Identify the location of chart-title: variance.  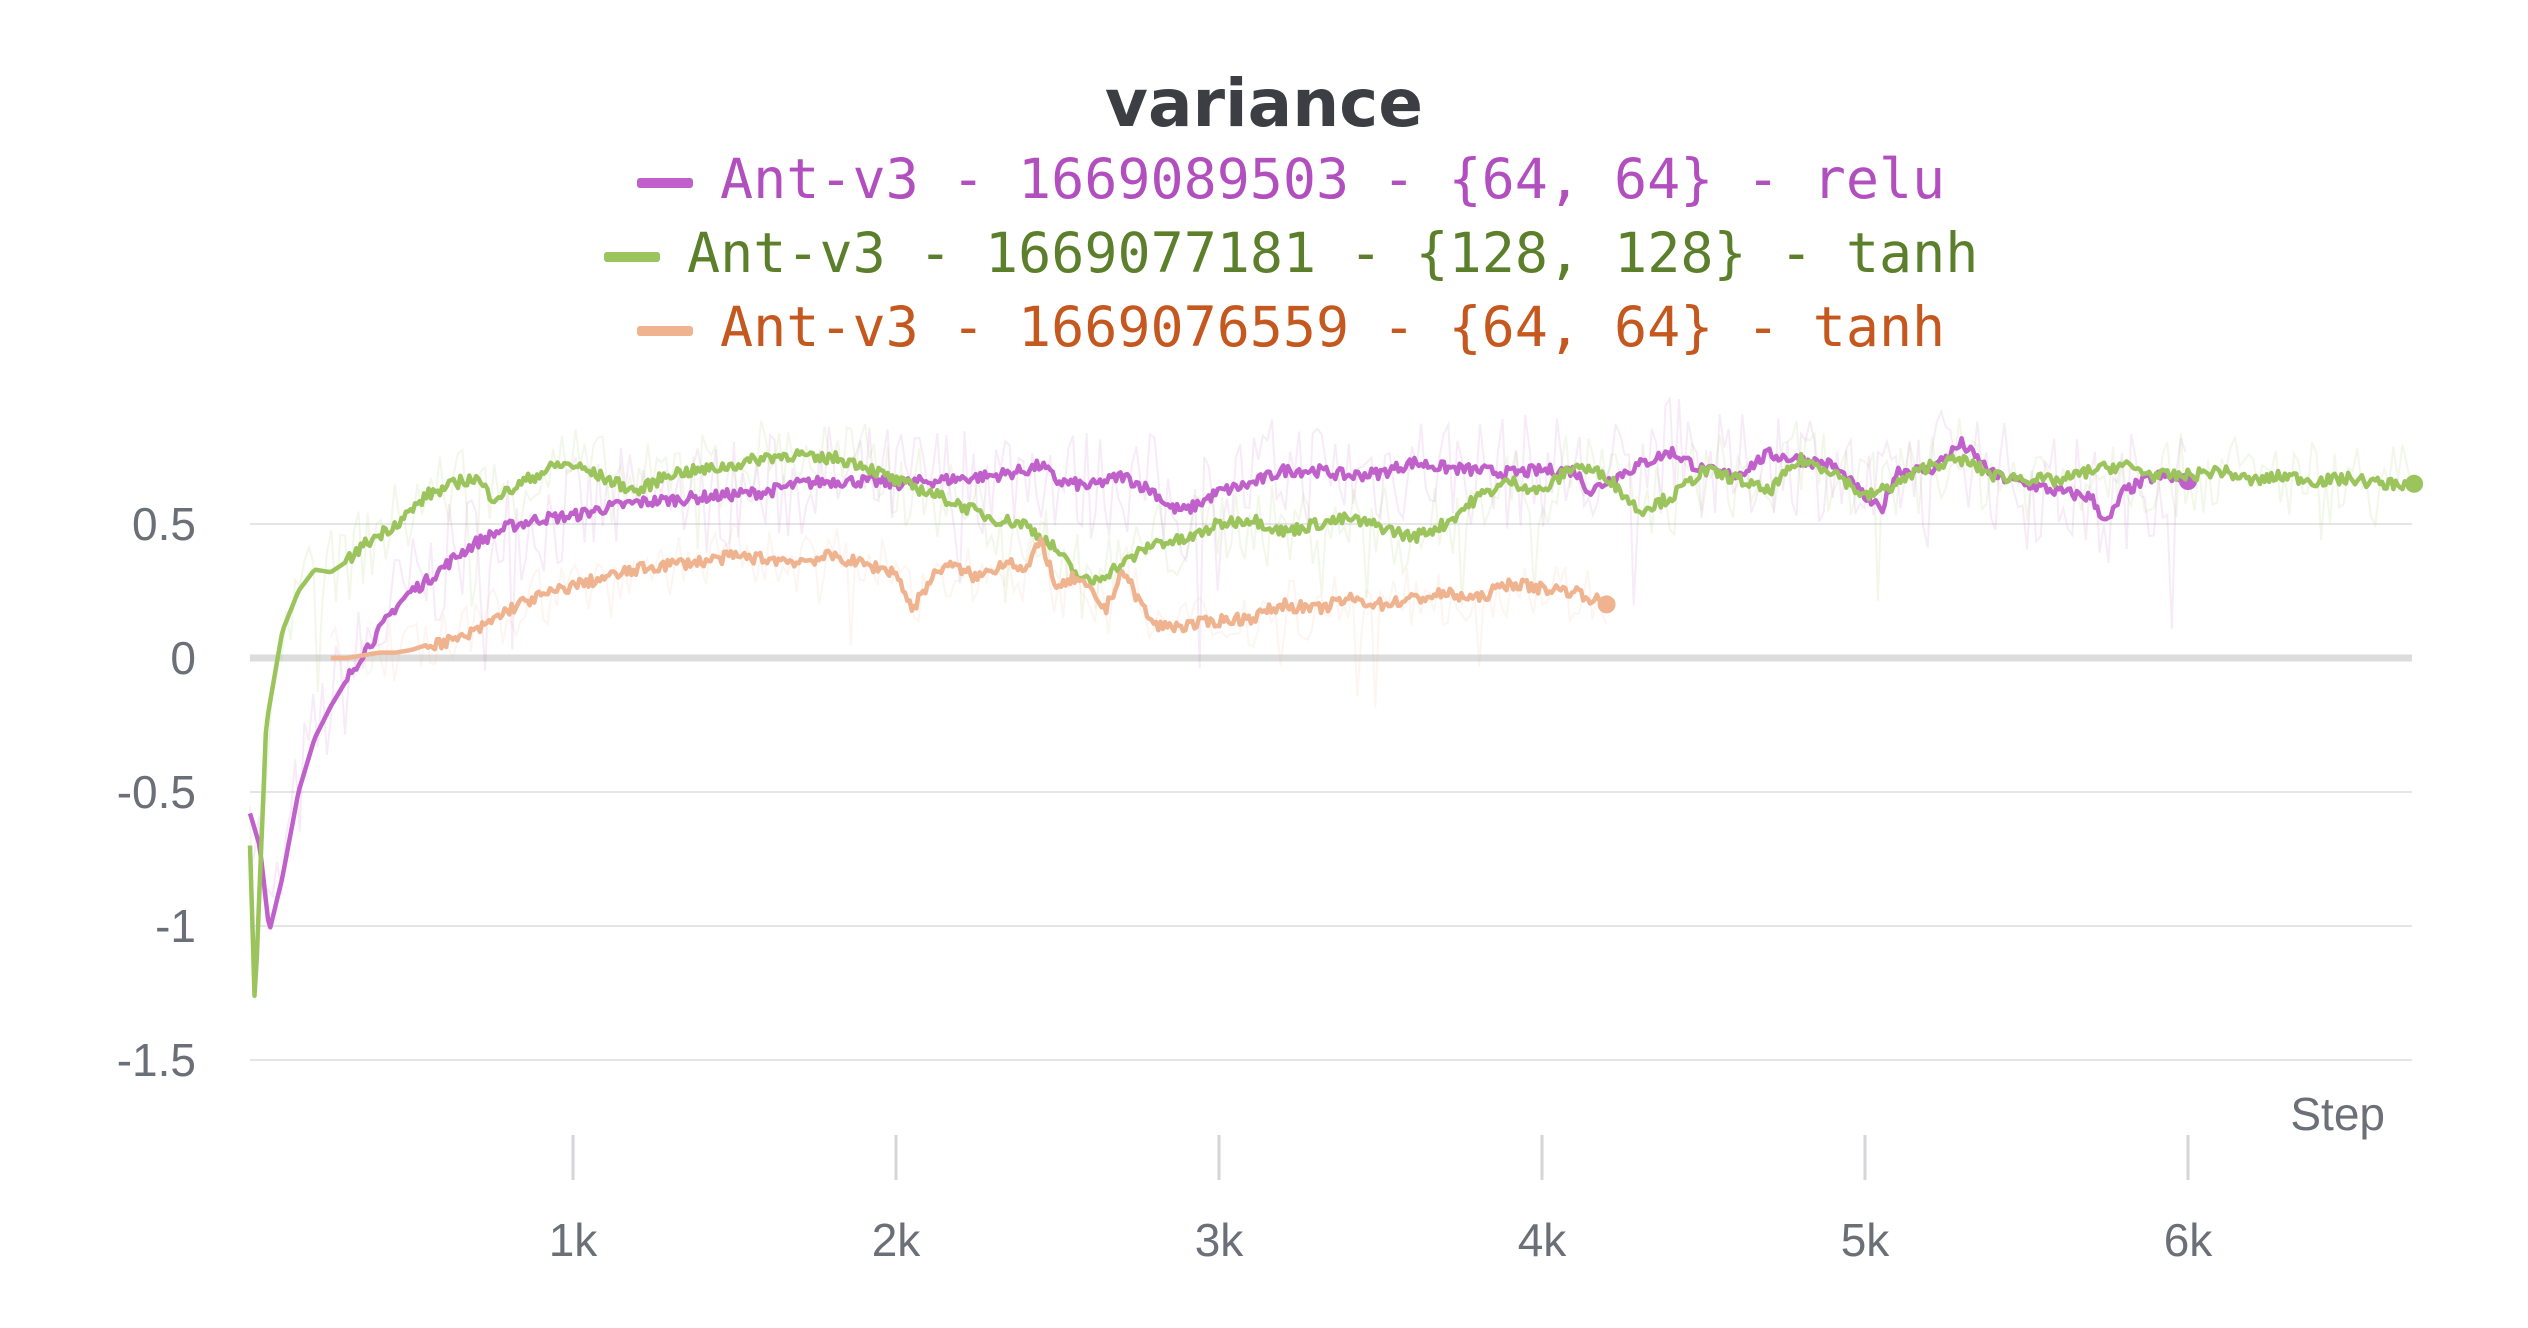
(1264, 103).